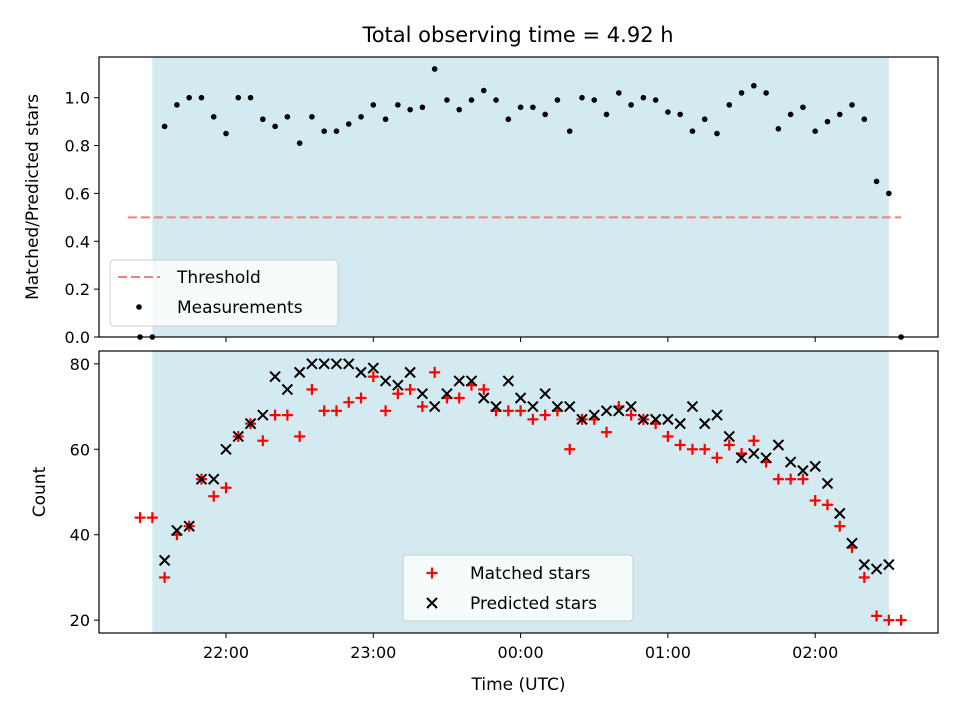  What do you see at coordinates (668, 652) in the screenshot?
I see `x-tick-label: 01:00` at bounding box center [668, 652].